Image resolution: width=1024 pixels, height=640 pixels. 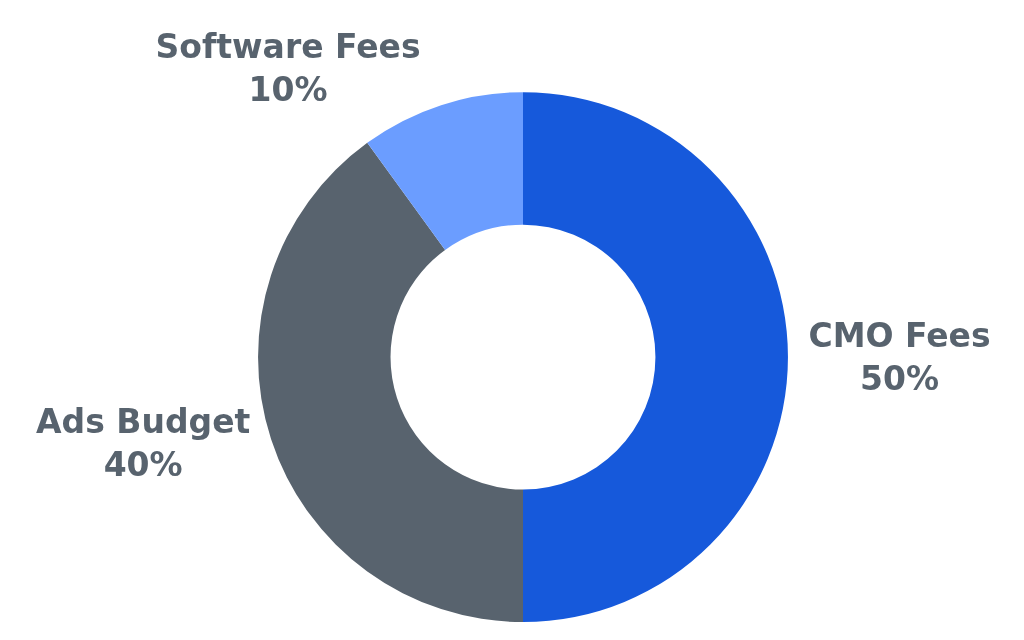 What do you see at coordinates (143, 421) in the screenshot?
I see `slice-label: Ads Budget` at bounding box center [143, 421].